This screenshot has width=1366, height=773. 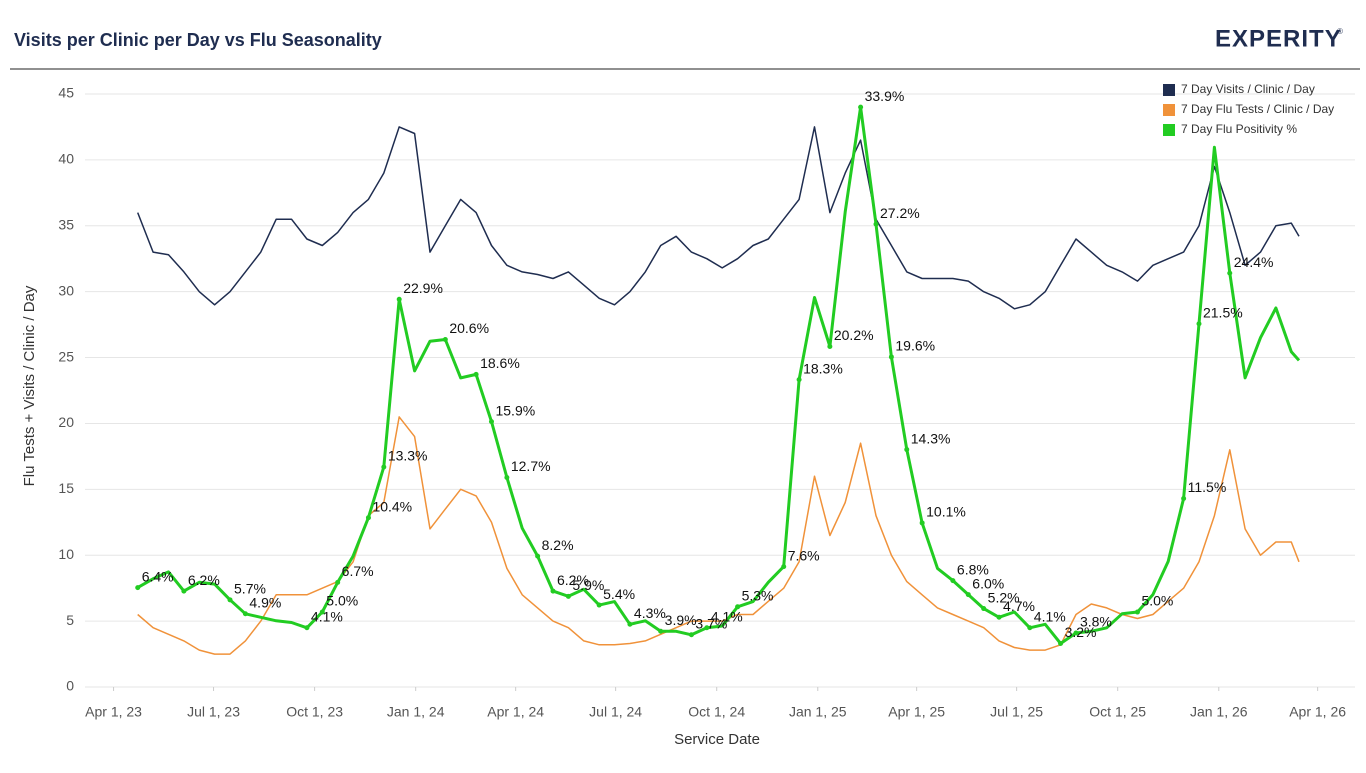 What do you see at coordinates (113, 712) in the screenshot?
I see `x-tick-label: Apr 1, 23` at bounding box center [113, 712].